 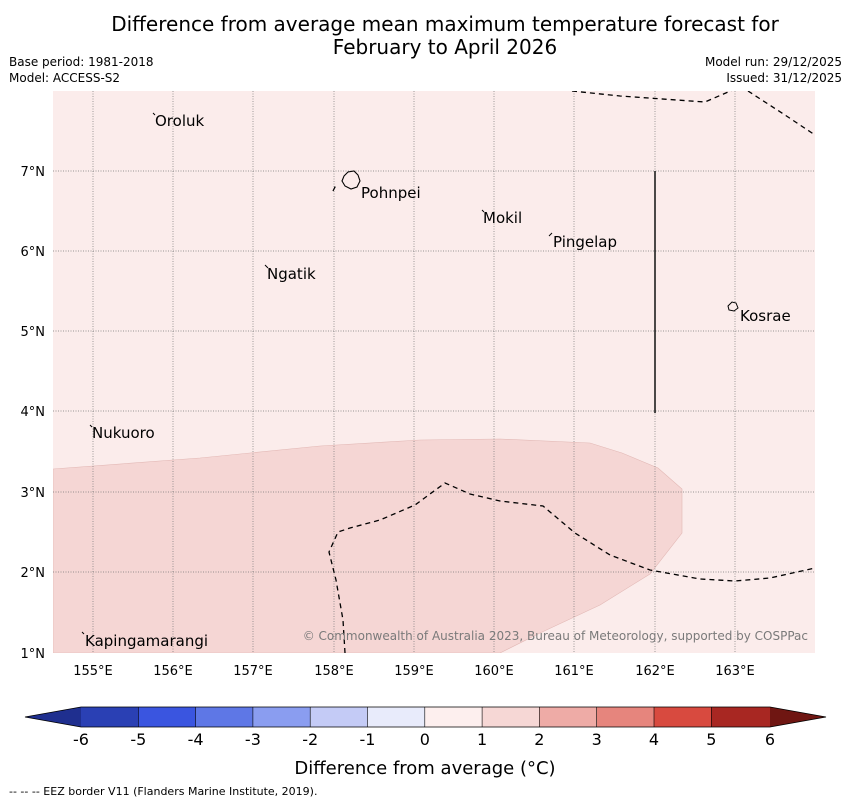 What do you see at coordinates (574, 671) in the screenshot?
I see `lon-label-161: 161°E` at bounding box center [574, 671].